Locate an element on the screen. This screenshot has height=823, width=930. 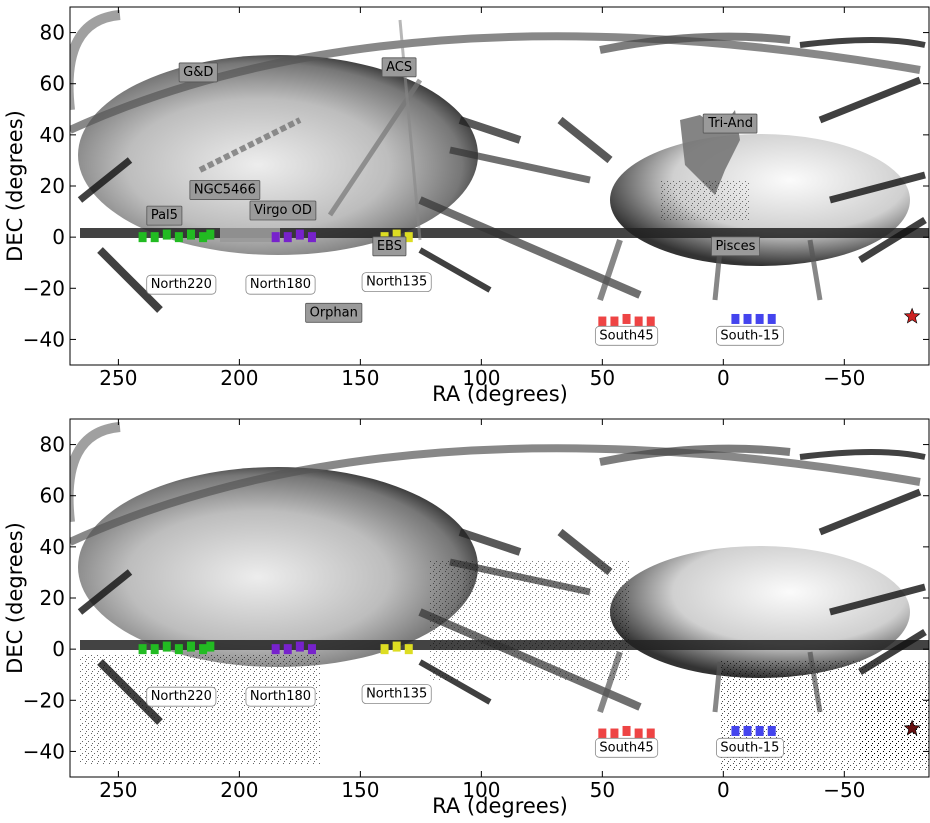
top-data-markers is located at coordinates (529, 278).